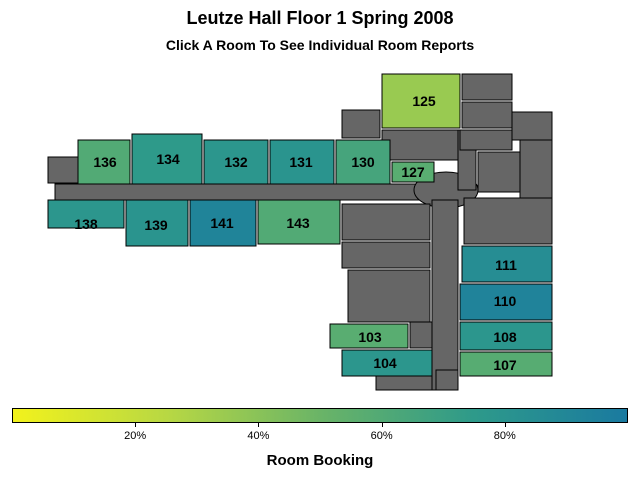 The height and width of the screenshot is (480, 640). Describe the element at coordinates (63, 170) in the screenshot. I see `utility-room` at that location.